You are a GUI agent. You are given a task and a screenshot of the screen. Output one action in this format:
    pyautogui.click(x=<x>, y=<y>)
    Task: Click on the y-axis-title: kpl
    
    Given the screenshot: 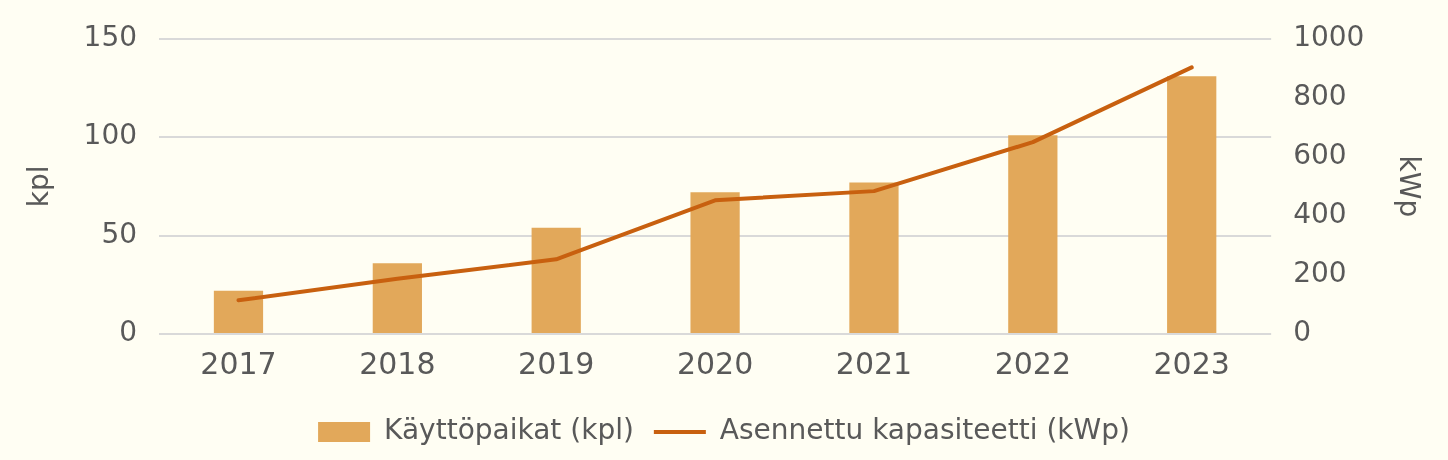 What is the action you would take?
    pyautogui.click(x=39, y=186)
    